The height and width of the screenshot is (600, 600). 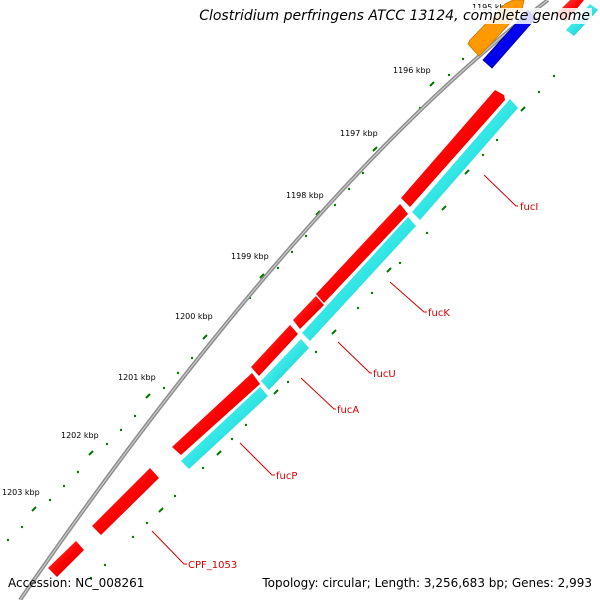 I want to click on gene-fucU-forward, so click(x=308, y=312).